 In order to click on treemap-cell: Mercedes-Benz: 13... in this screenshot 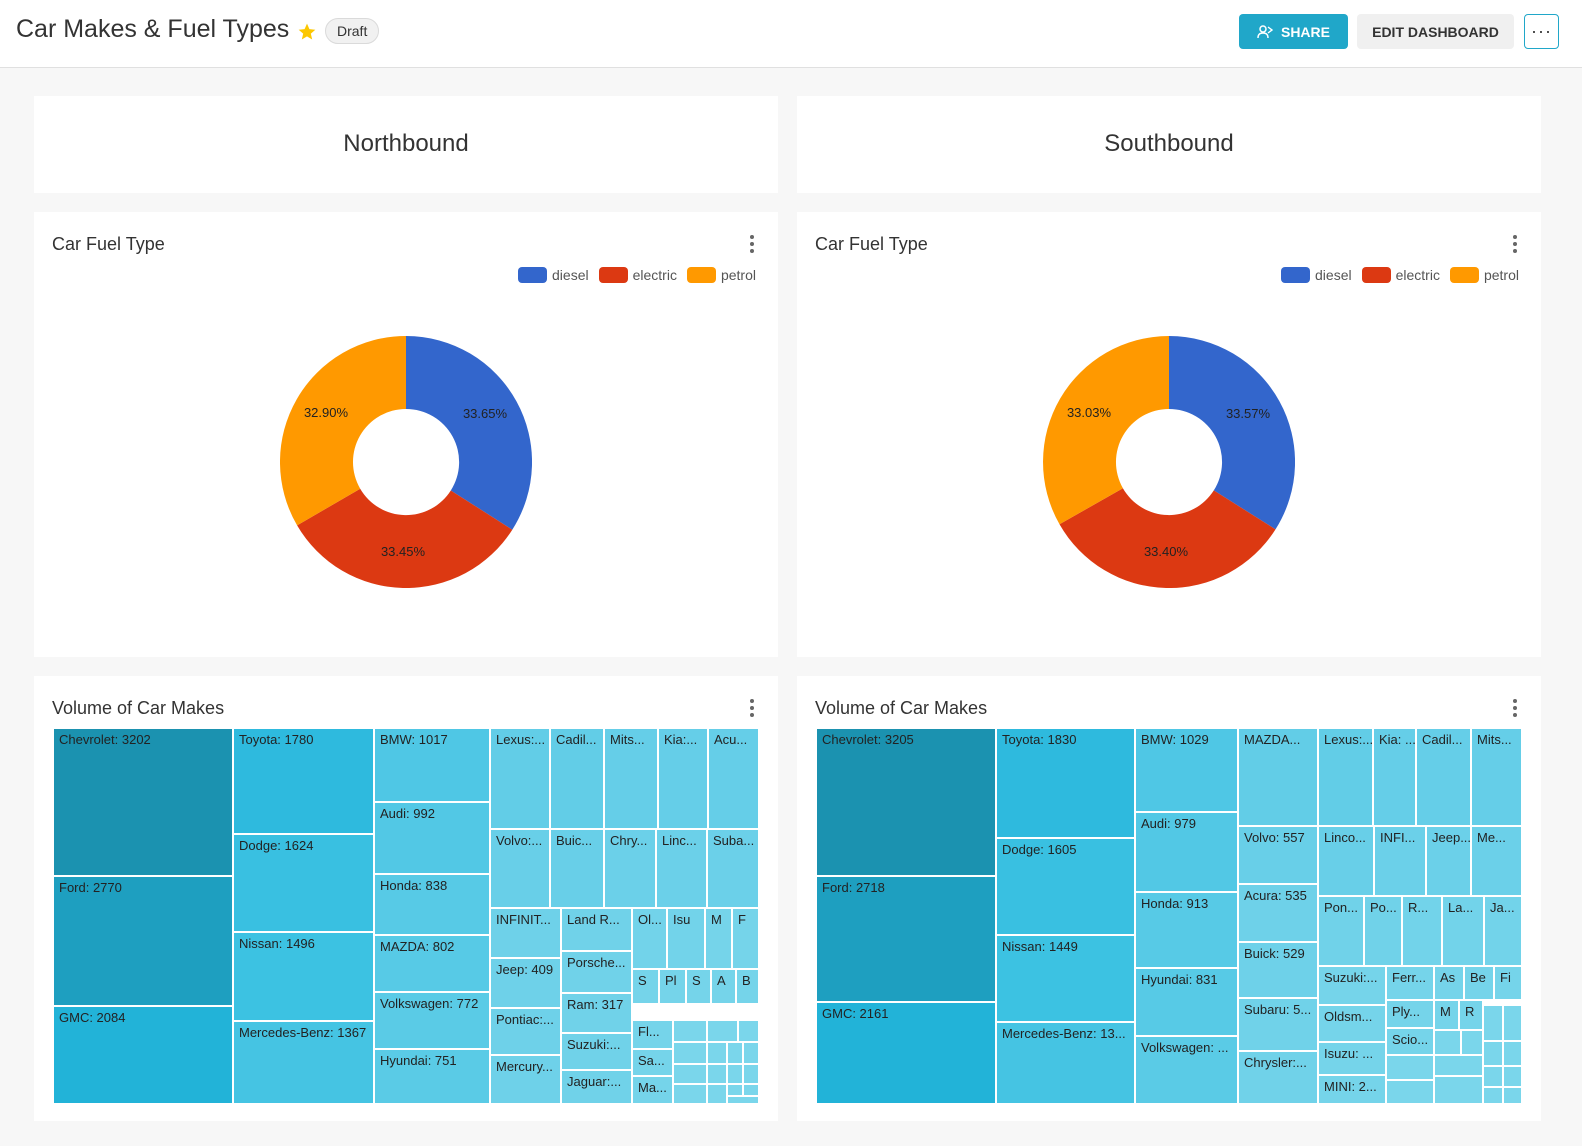, I will do `click(1065, 1063)`.